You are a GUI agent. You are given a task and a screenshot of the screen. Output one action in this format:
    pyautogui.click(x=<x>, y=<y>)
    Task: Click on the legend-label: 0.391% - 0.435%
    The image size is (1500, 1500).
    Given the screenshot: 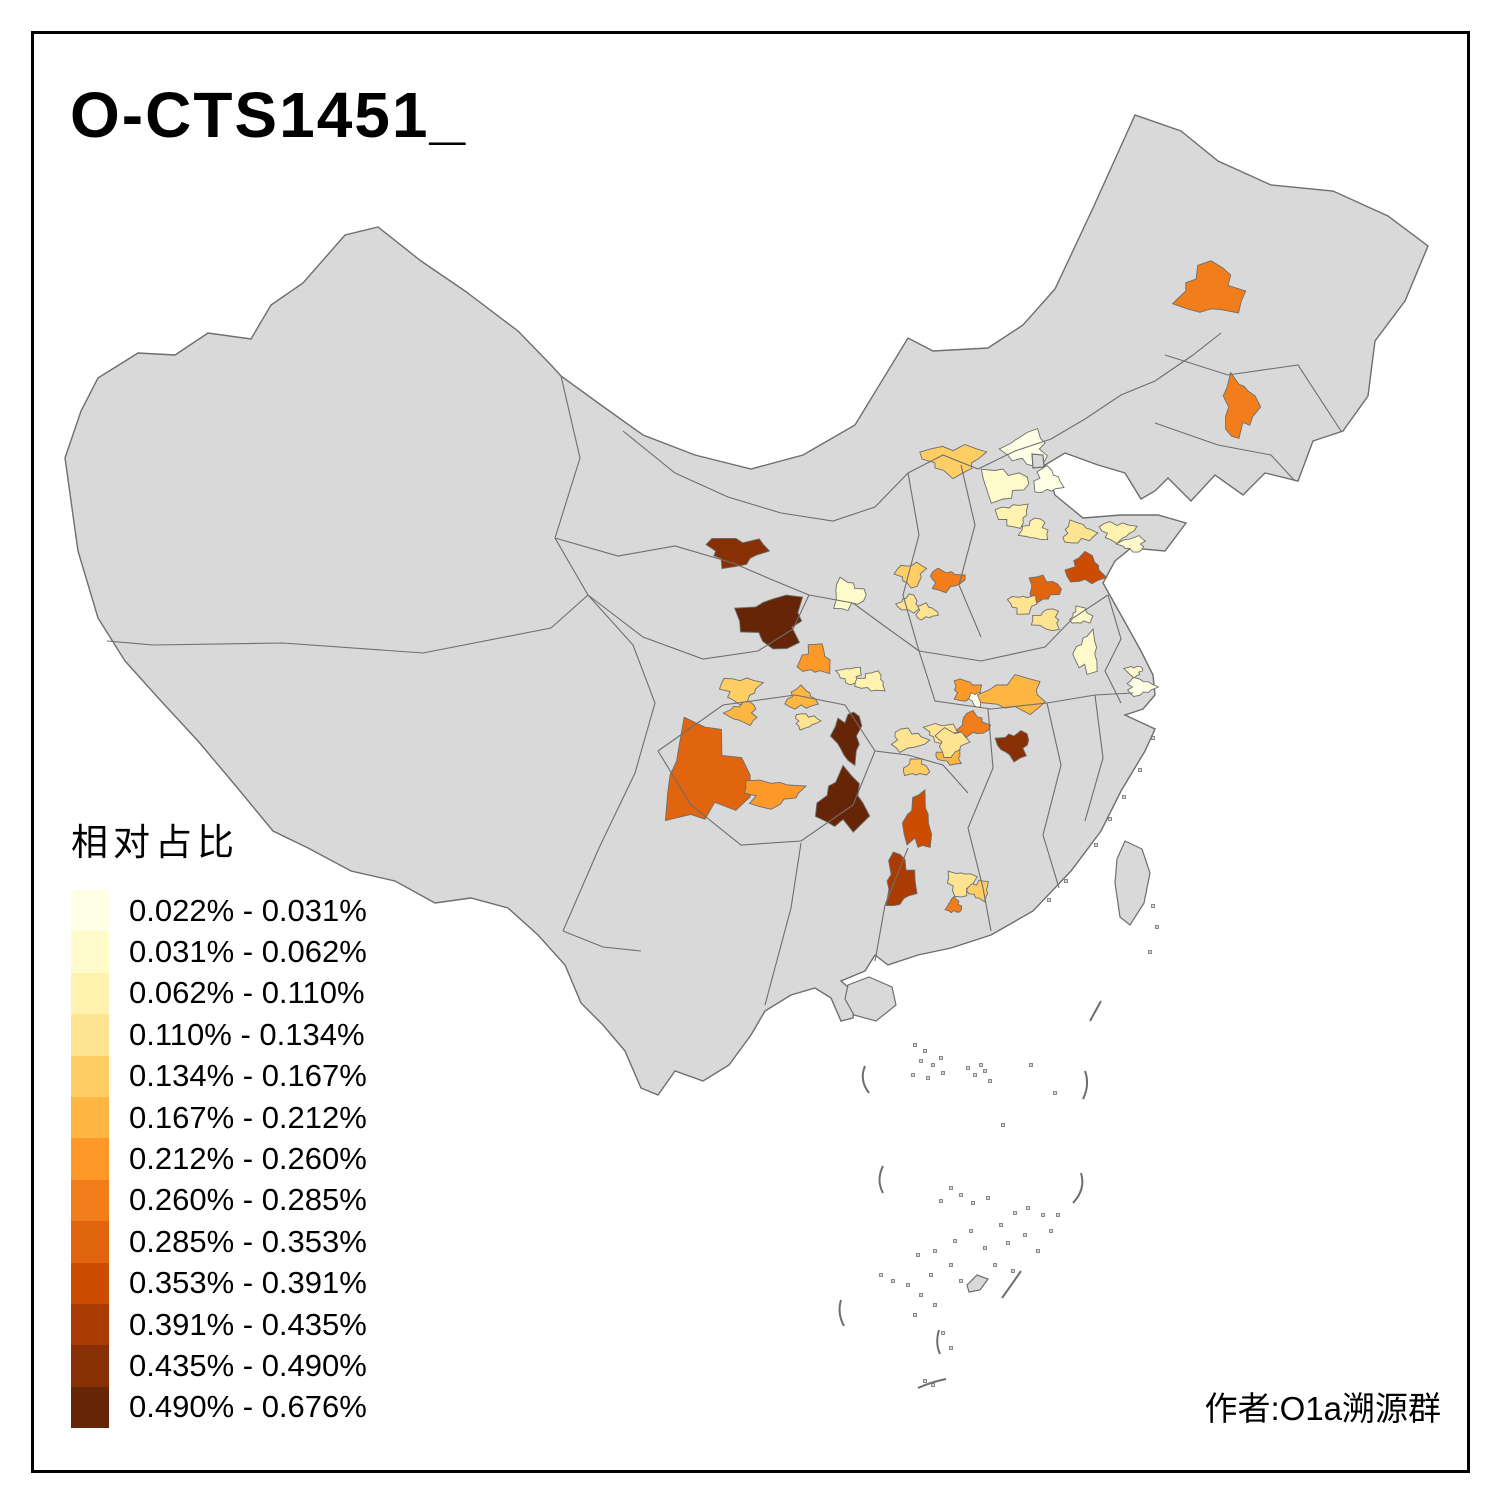 What is the action you would take?
    pyautogui.click(x=248, y=1324)
    